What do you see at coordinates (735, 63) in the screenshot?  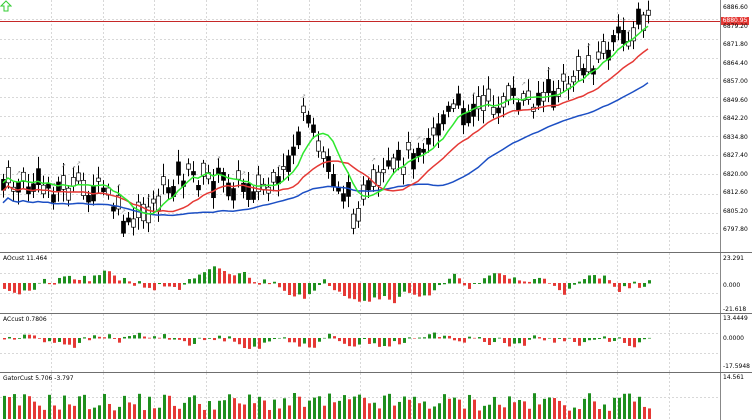 I see `price-tick: 6864.40` at bounding box center [735, 63].